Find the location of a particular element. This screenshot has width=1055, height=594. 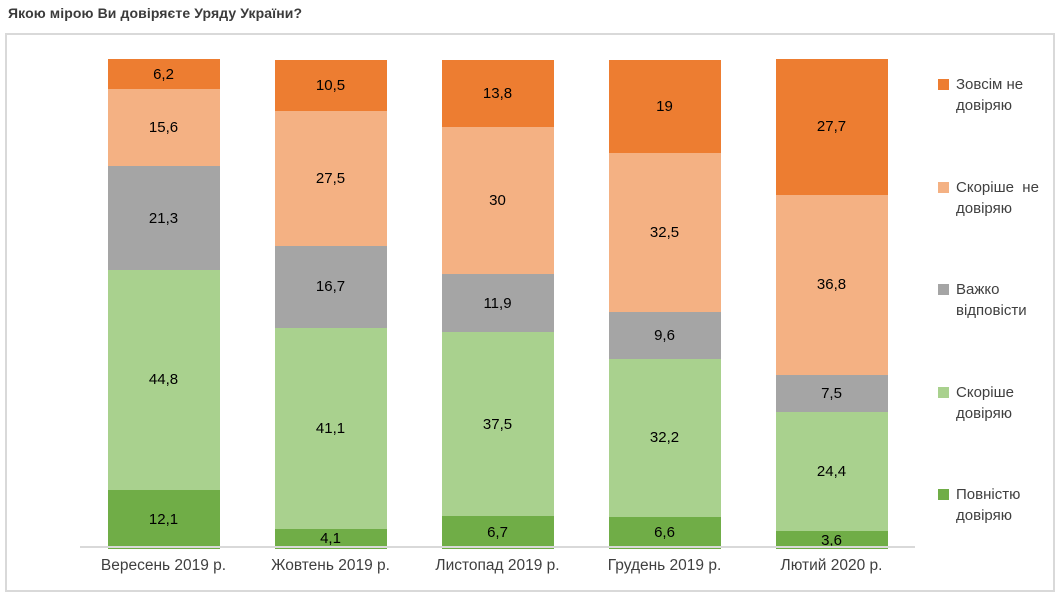

bar-segment-label: 16,7 is located at coordinates (330, 287).